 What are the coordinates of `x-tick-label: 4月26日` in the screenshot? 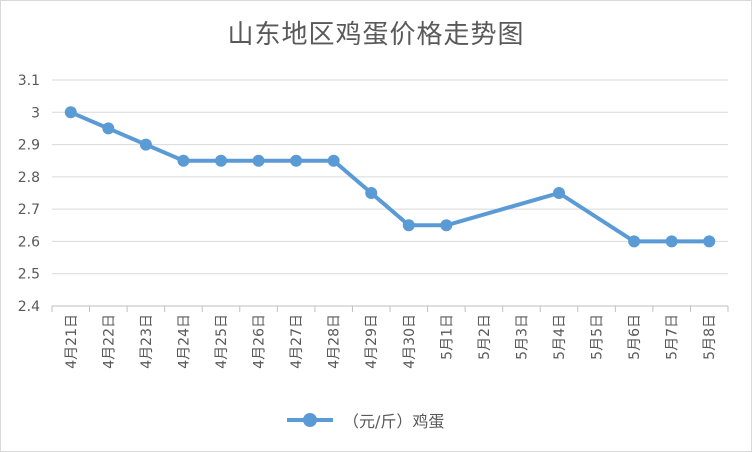 It's located at (260, 341).